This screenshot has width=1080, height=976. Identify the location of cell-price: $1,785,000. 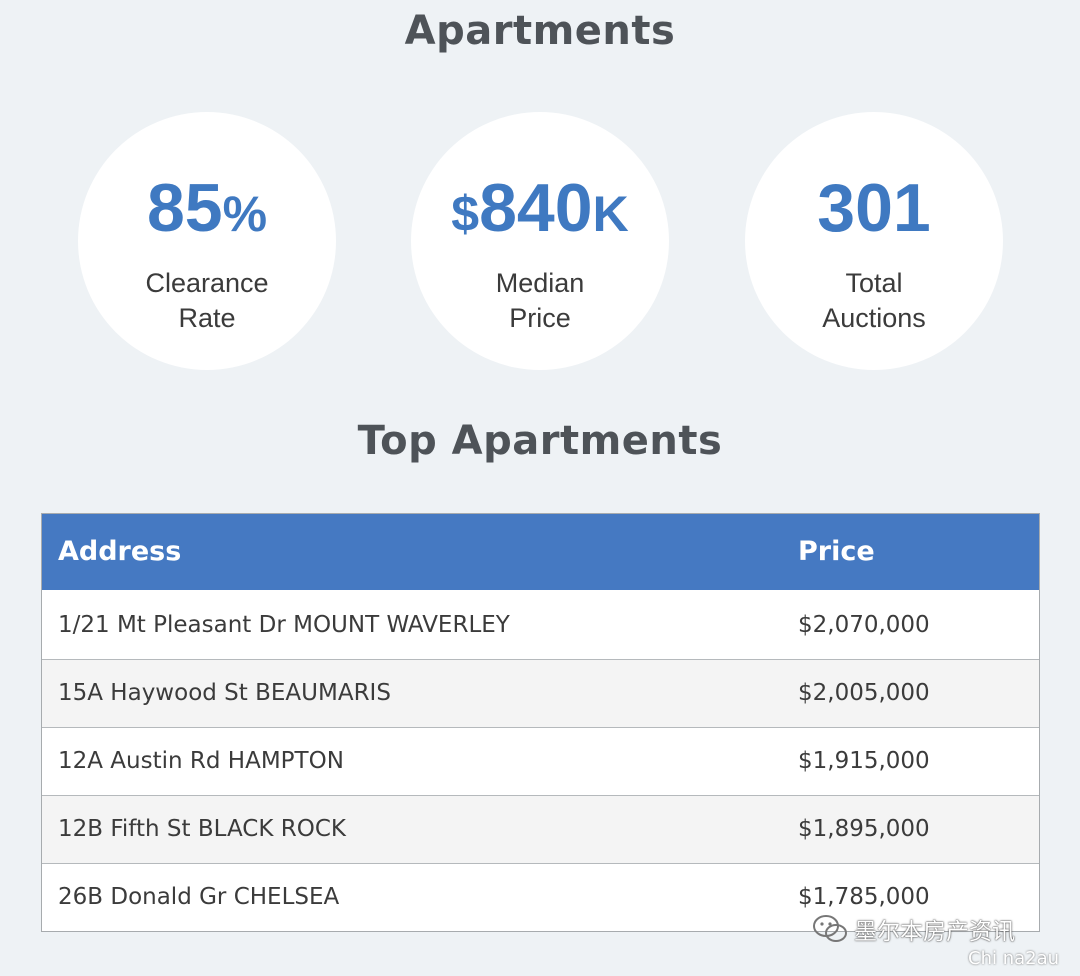
(864, 897).